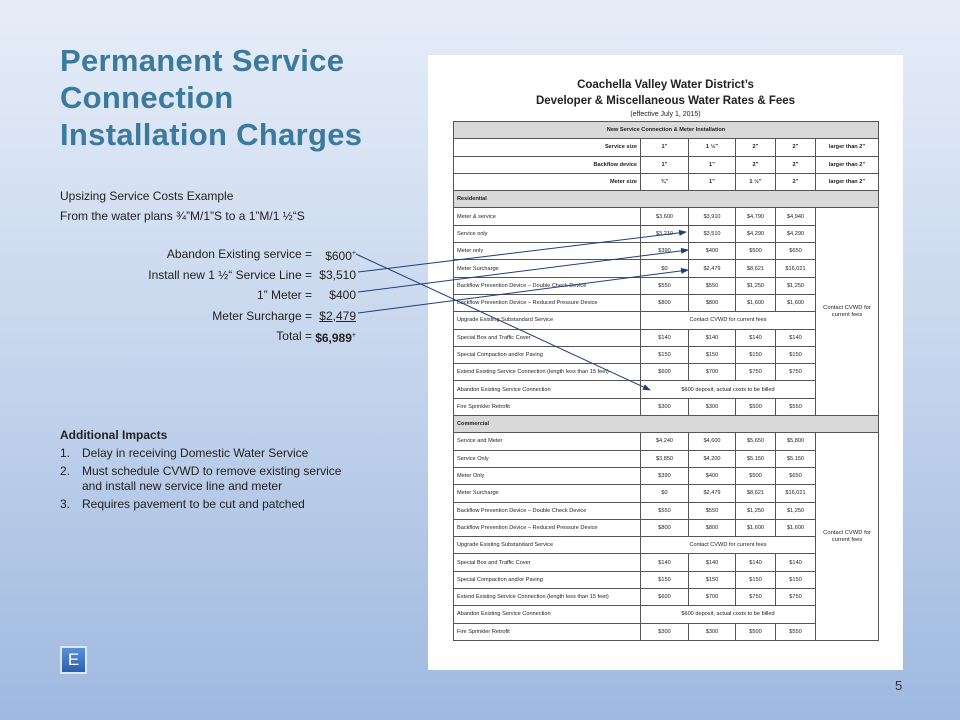 The image size is (960, 720). I want to click on title-line: Installation Charges, so click(211, 134).